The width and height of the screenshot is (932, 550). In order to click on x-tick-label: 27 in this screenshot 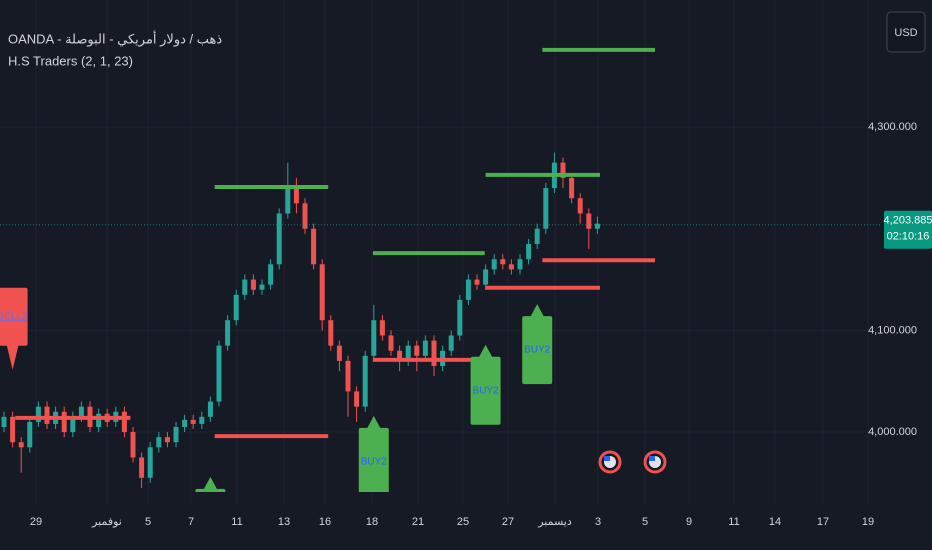, I will do `click(508, 522)`.